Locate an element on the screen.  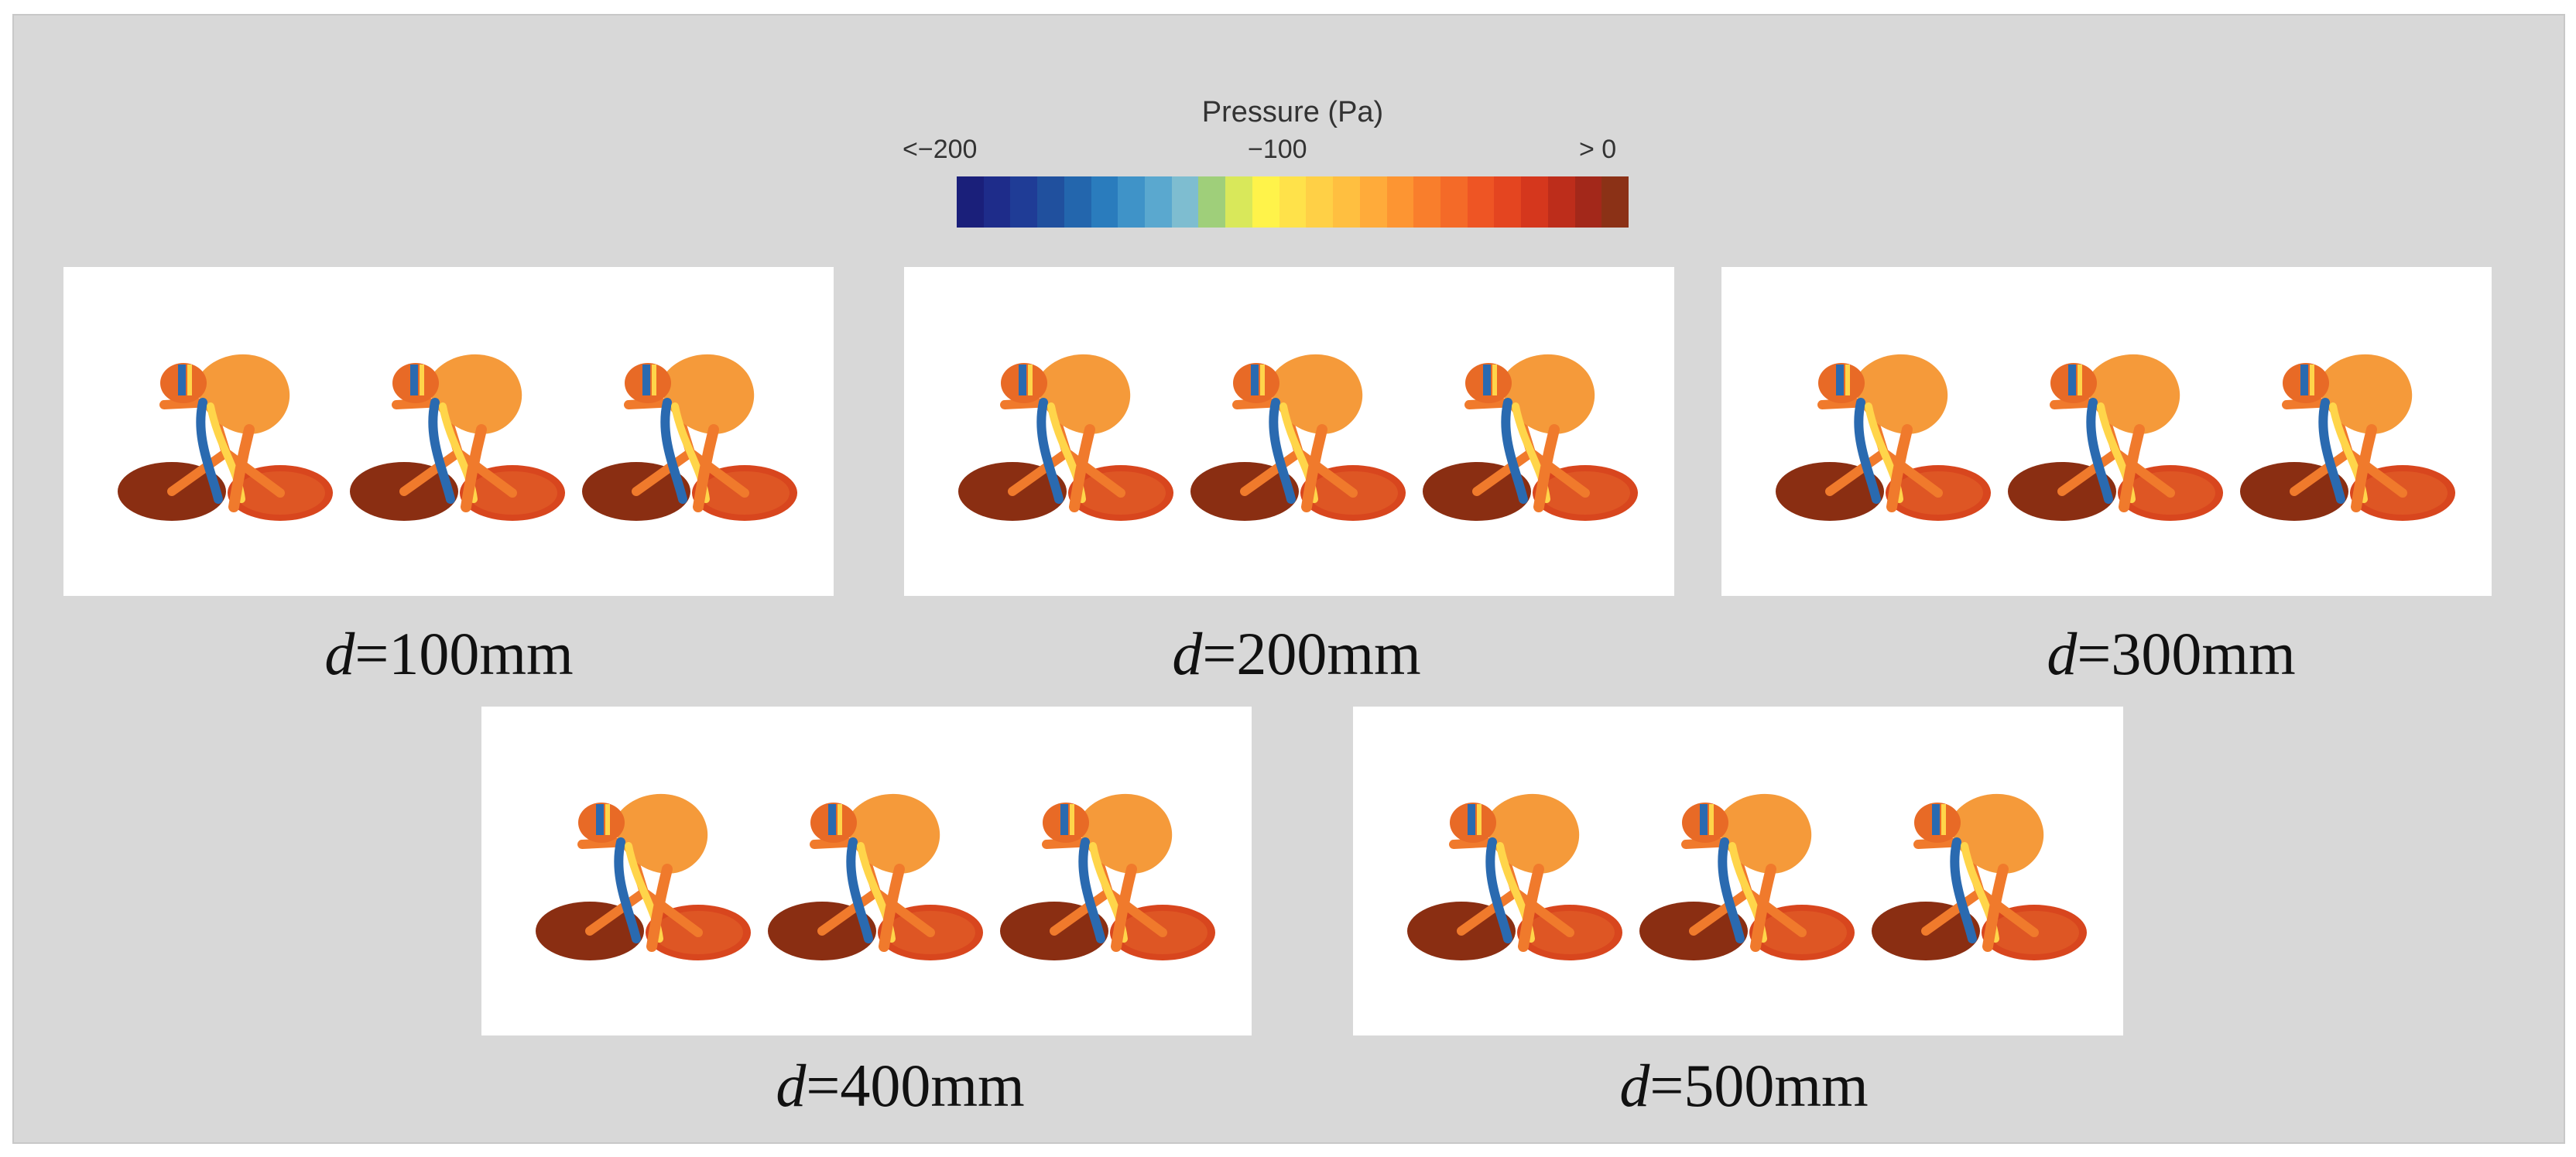
caption-d500: d=500mm is located at coordinates (1744, 1085).